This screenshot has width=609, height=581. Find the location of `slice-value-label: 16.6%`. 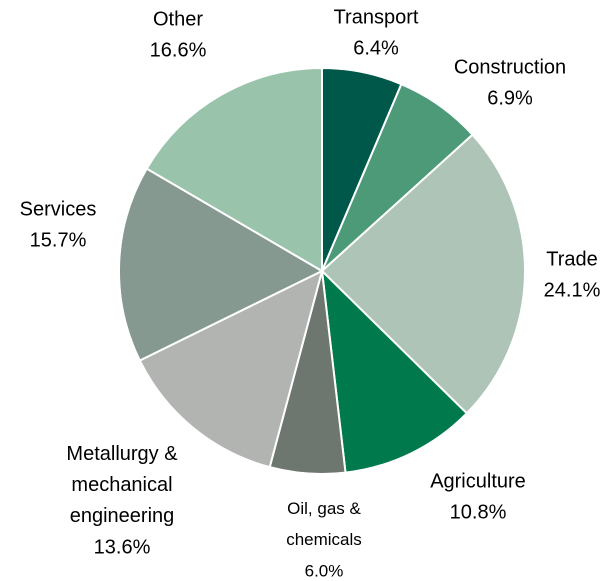

slice-value-label: 16.6% is located at coordinates (178, 50).